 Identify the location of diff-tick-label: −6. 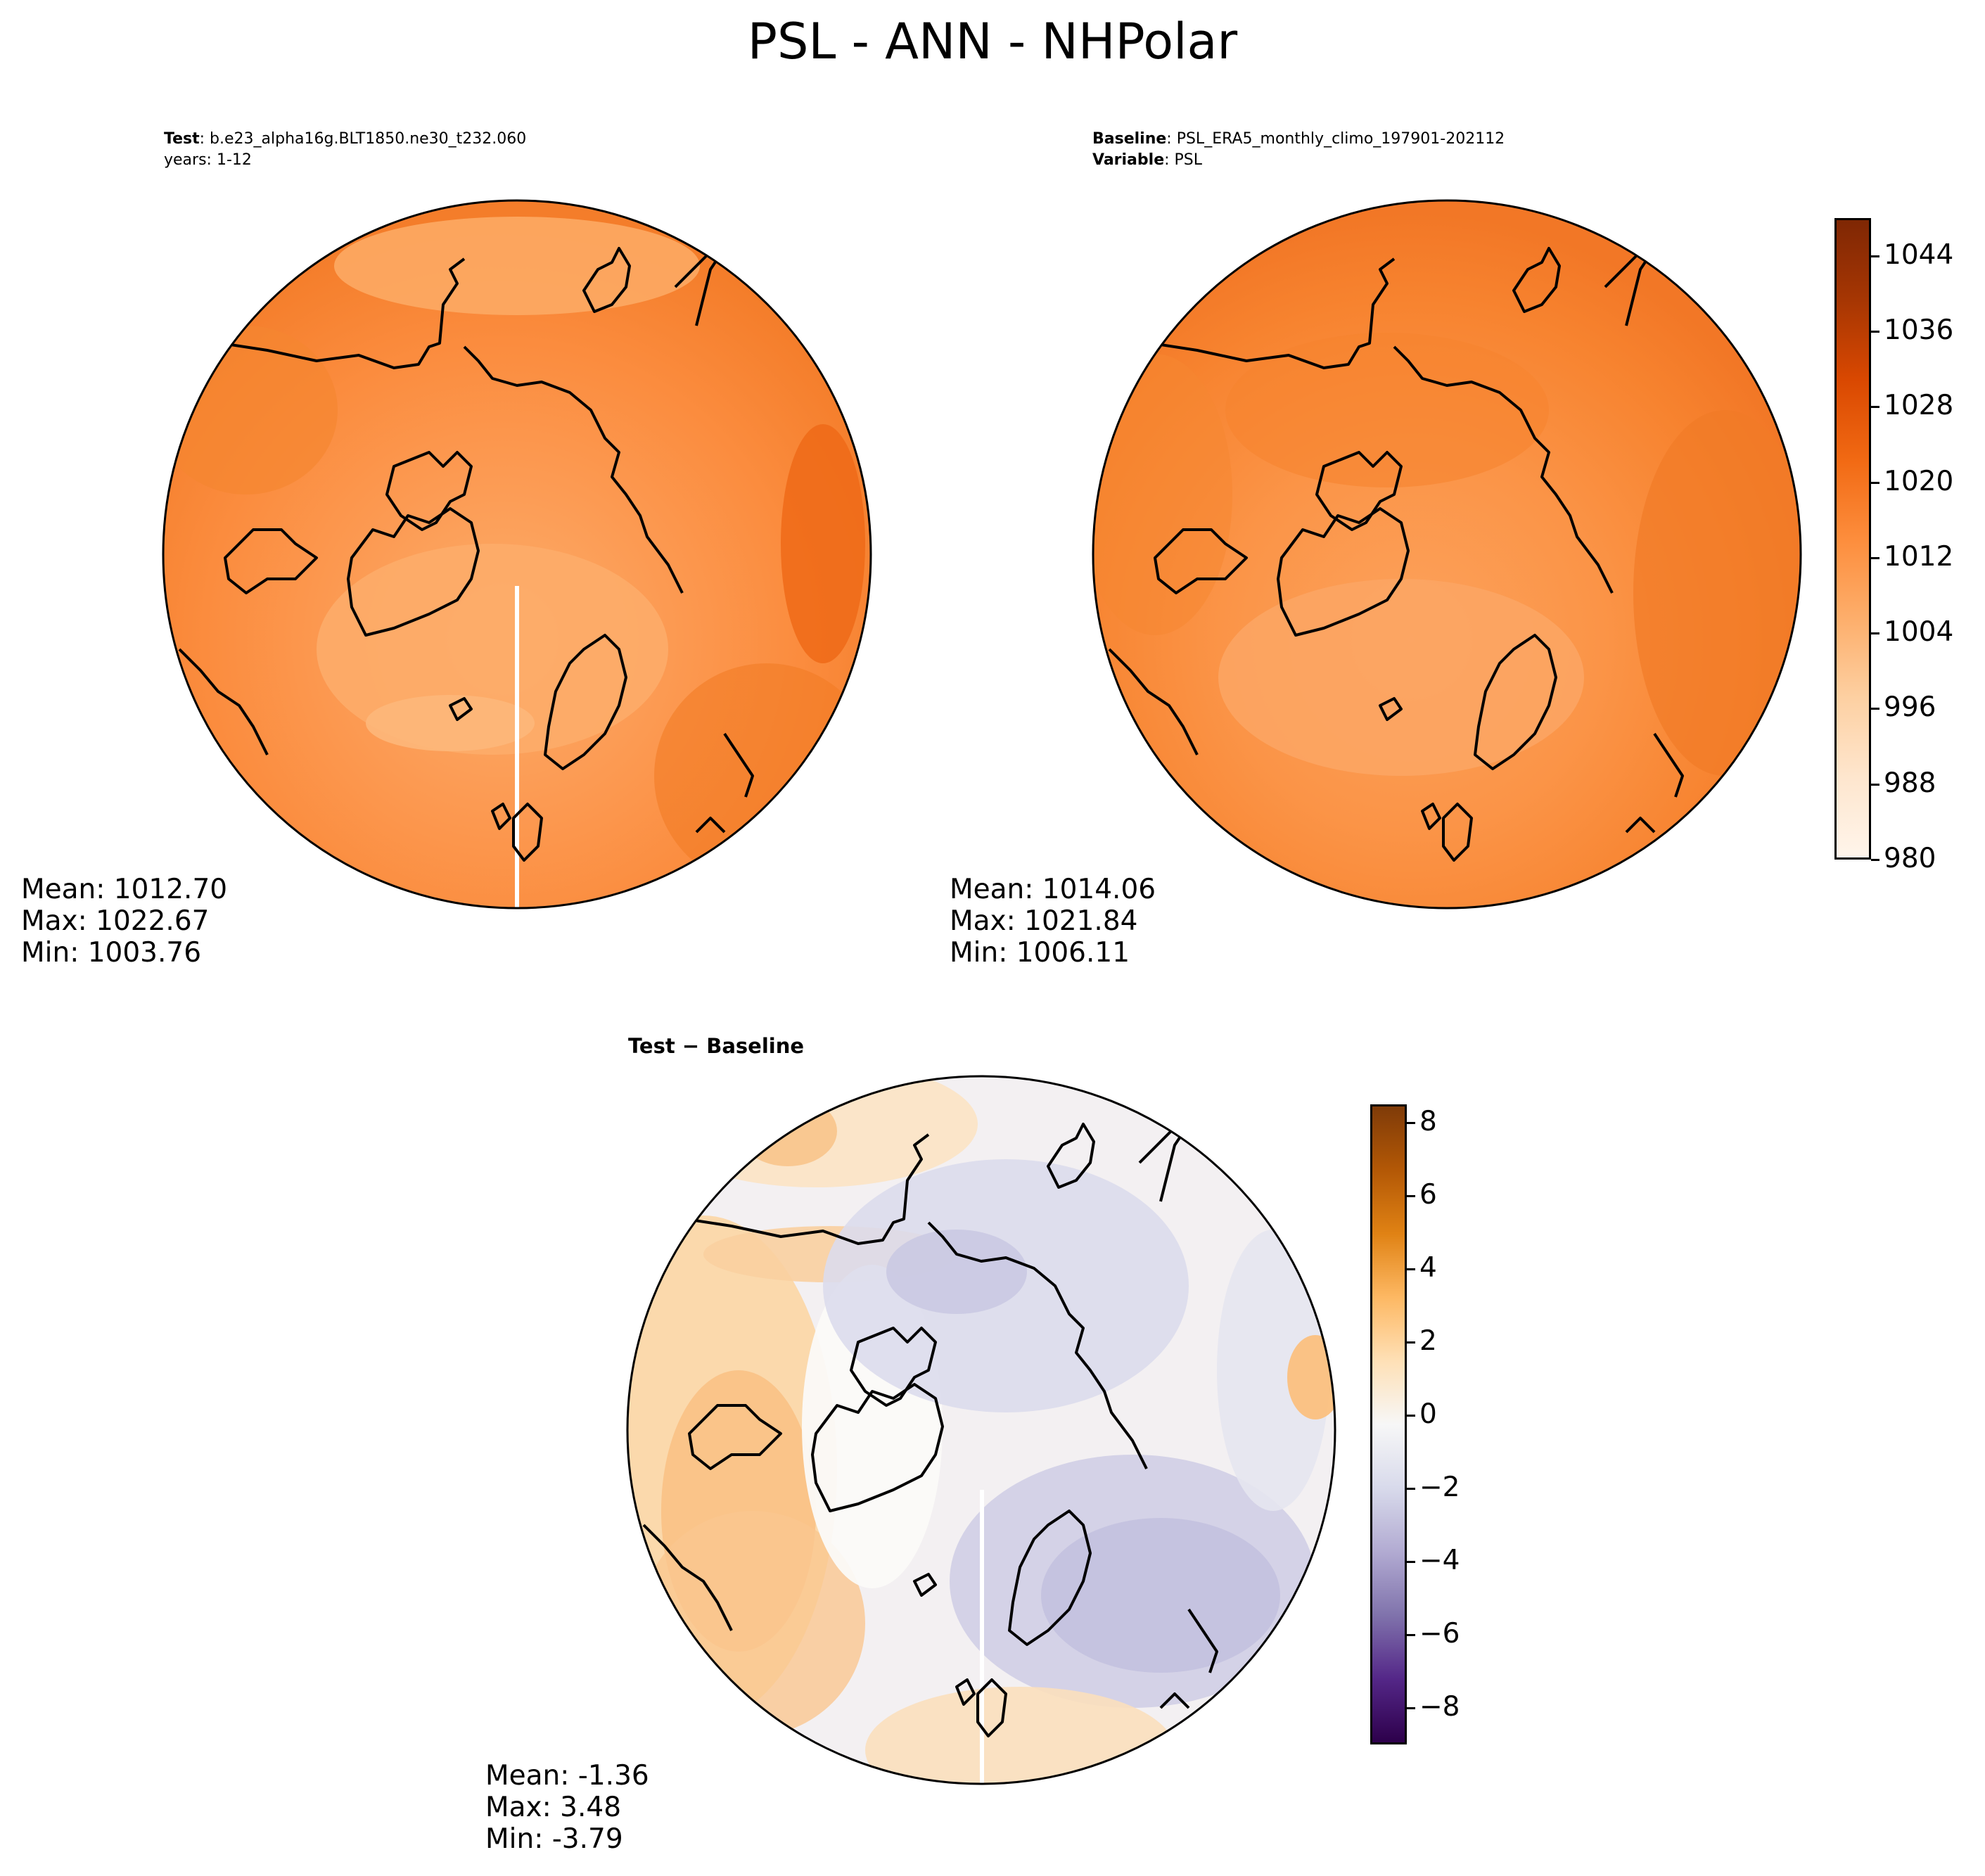
(1439, 1634).